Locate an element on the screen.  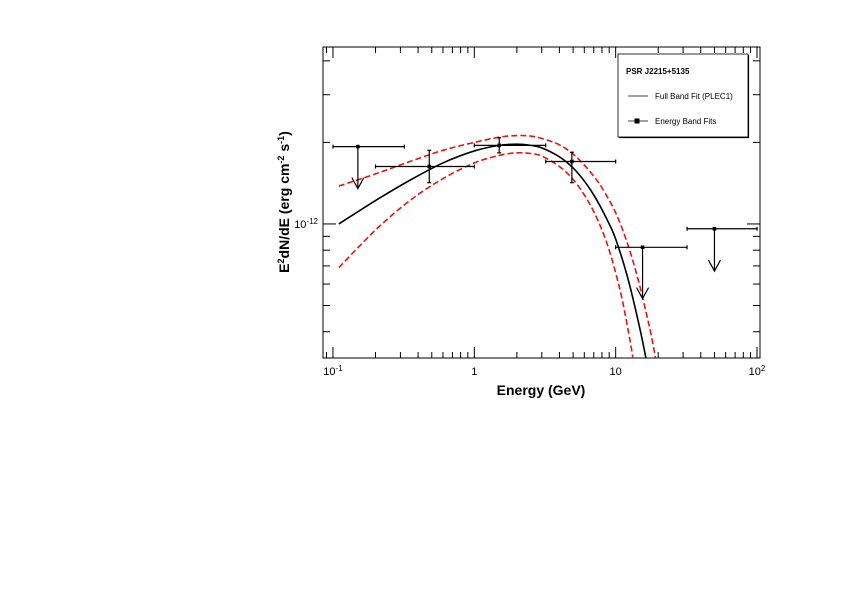
y-axis-title-mid: dN/dE (erg cm is located at coordinates (284, 211).